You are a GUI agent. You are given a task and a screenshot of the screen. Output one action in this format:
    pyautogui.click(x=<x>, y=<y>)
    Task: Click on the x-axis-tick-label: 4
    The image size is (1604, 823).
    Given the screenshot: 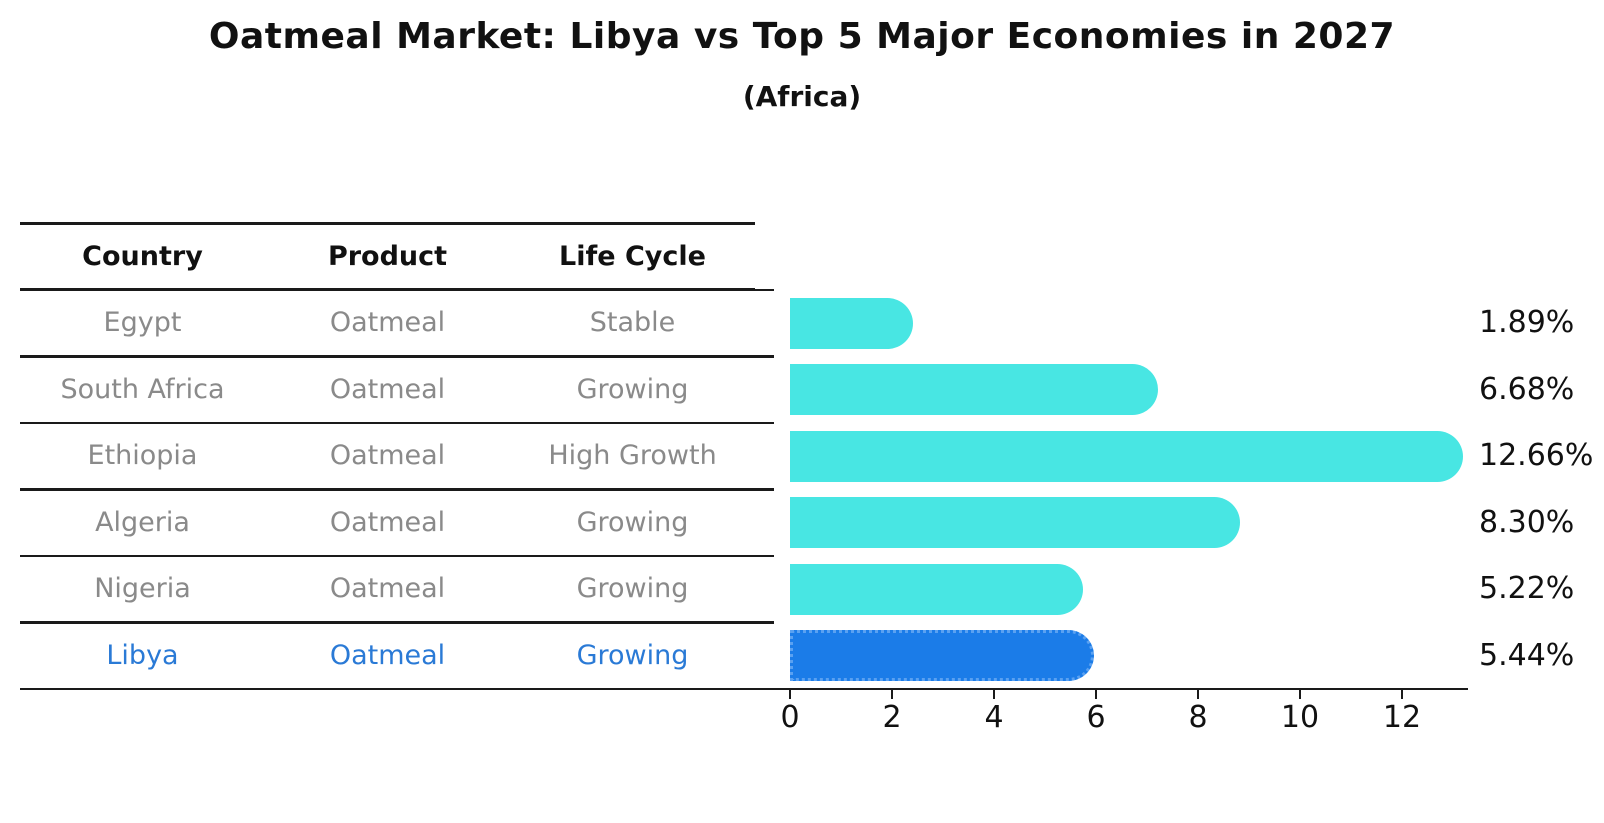 What is the action you would take?
    pyautogui.click(x=994, y=717)
    